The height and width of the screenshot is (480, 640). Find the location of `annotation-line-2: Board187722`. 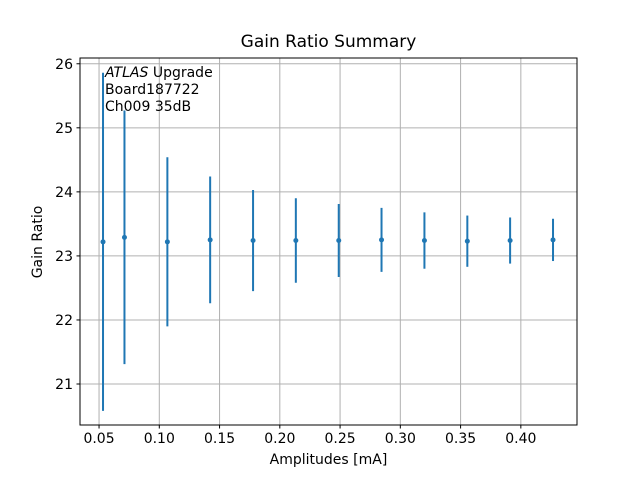

annotation-line-2: Board187722 is located at coordinates (152, 89).